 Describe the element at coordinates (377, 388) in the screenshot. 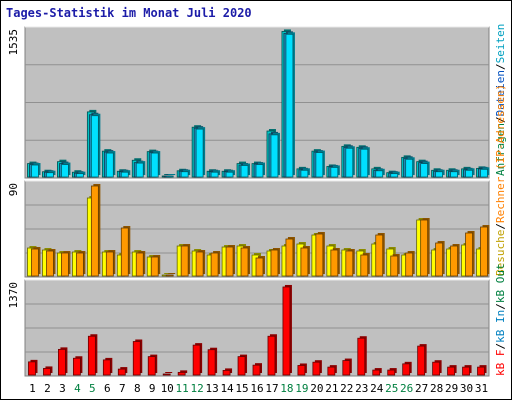

I see `x-tick-label-day-24: 24` at that location.